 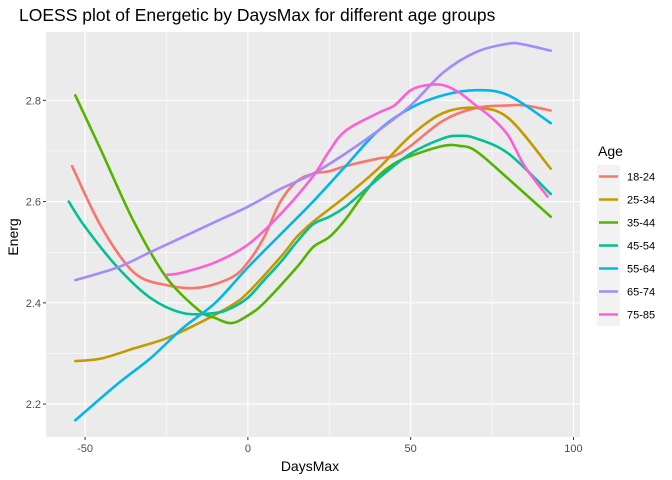 I want to click on x-tick-label: -50, so click(x=85, y=449).